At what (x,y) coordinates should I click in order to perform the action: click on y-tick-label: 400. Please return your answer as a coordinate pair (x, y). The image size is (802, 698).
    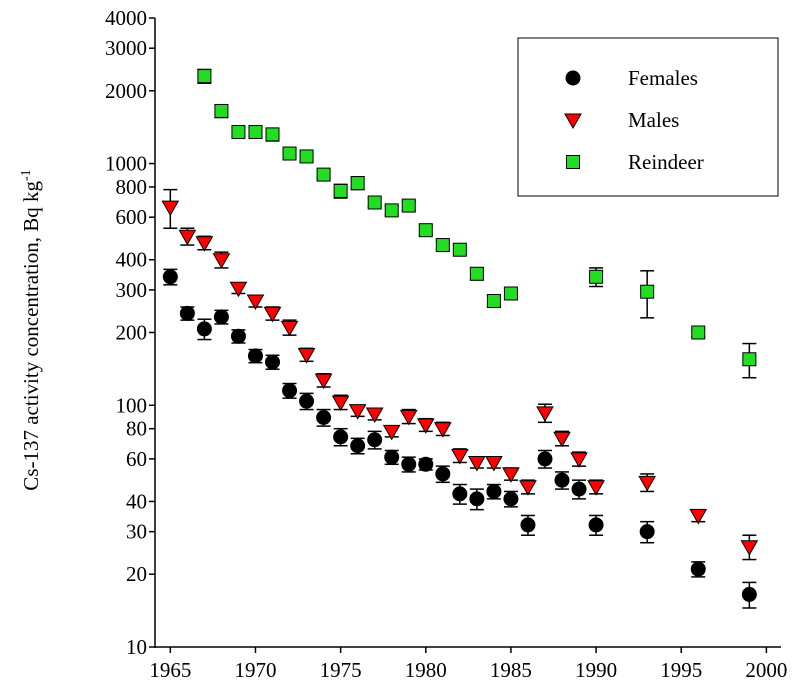
    Looking at the image, I should click on (132, 260).